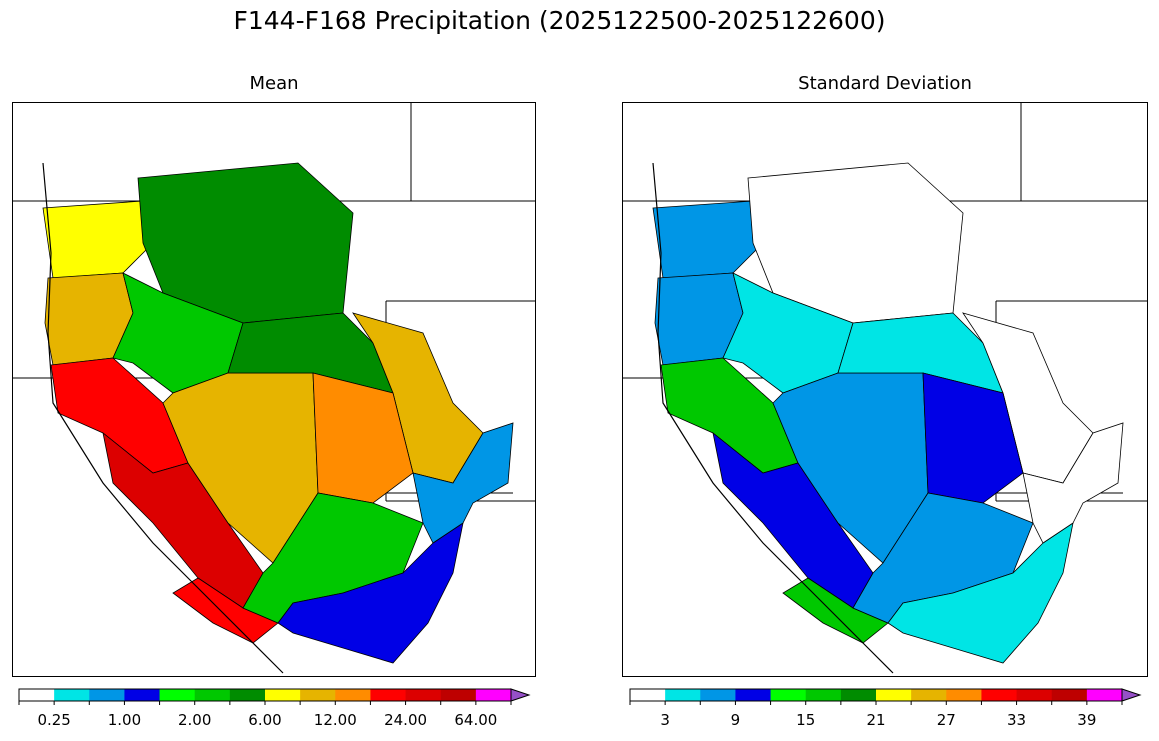  Describe the element at coordinates (806, 720) in the screenshot. I see `stddev-colorbar-tick-label: 15` at that location.